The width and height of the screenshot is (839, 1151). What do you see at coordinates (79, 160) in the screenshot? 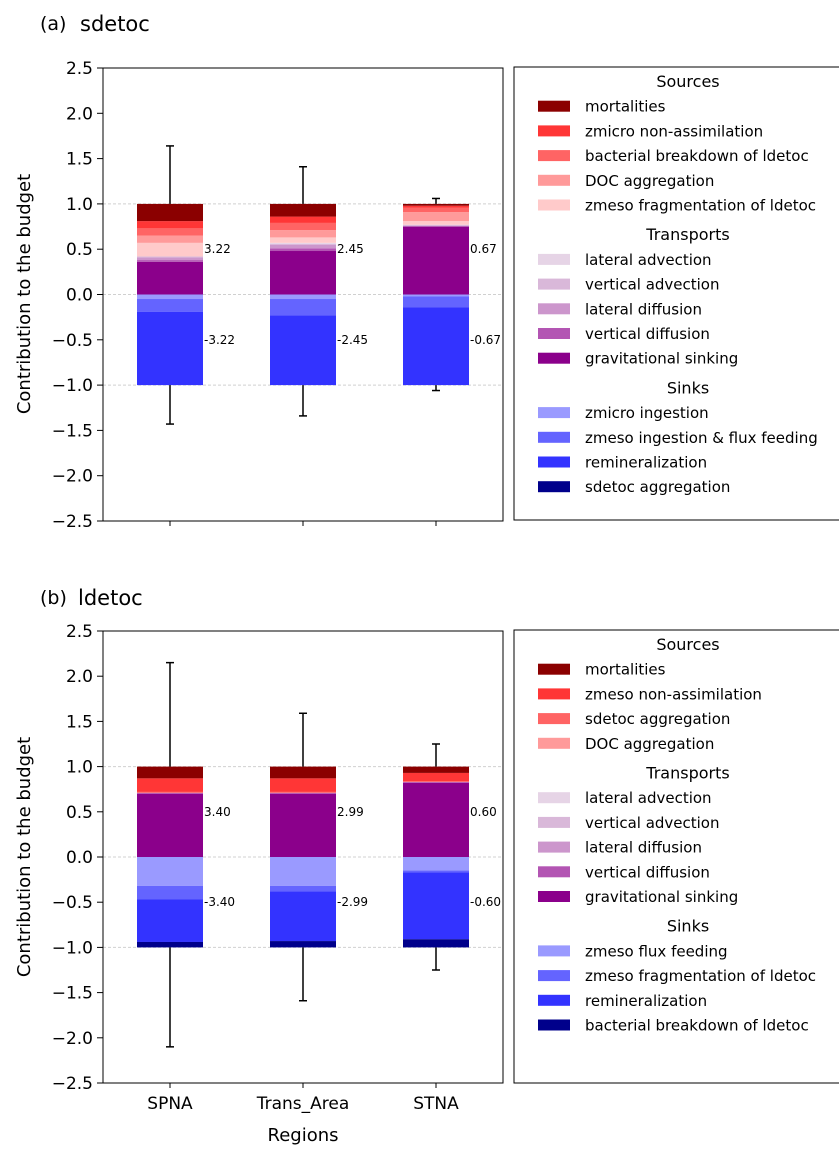
I see `panel-a-ytick-label: 1.5` at bounding box center [79, 160].